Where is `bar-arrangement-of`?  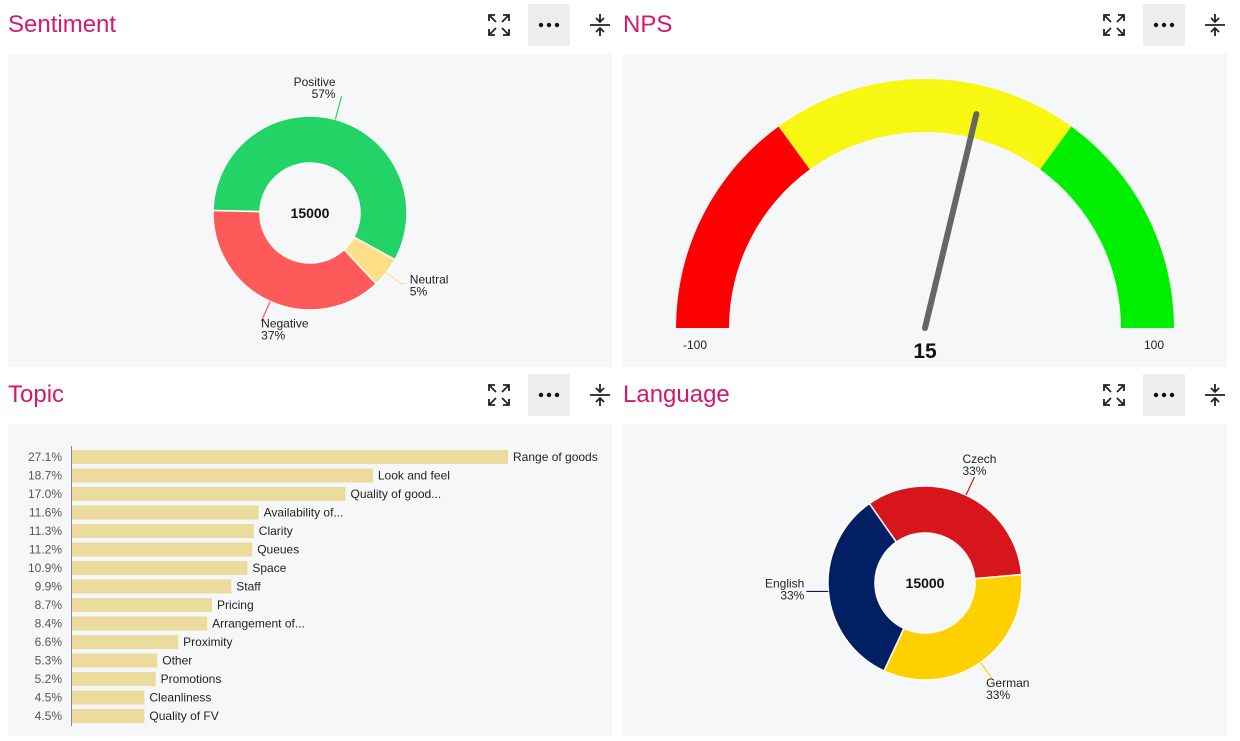
bar-arrangement-of is located at coordinates (140, 623).